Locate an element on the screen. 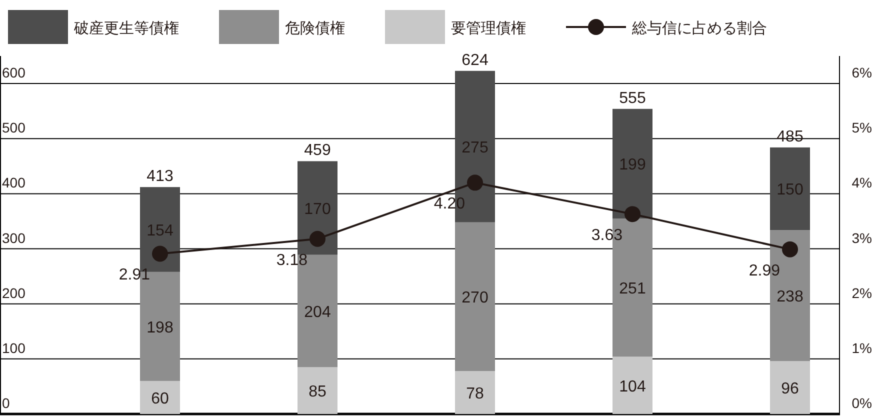 The height and width of the screenshot is (419, 875). y-tick-label: 100 is located at coordinates (14, 348).